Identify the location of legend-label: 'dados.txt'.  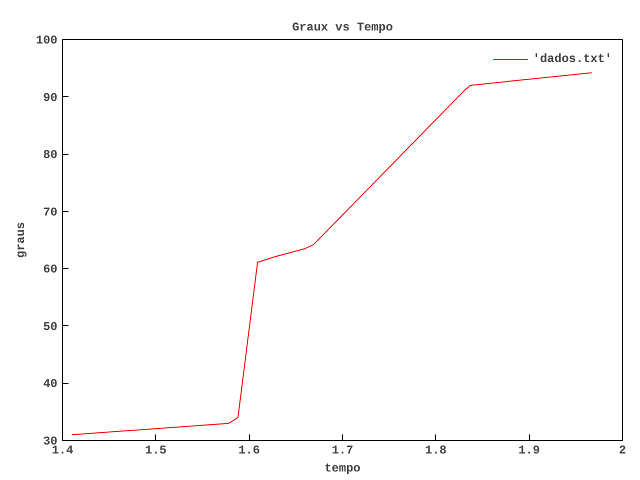
(572, 59).